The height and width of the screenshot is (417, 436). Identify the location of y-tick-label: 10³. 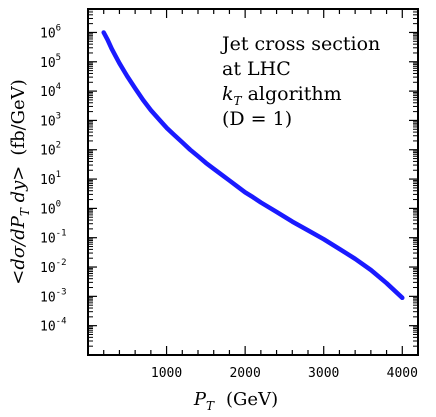
(50, 120).